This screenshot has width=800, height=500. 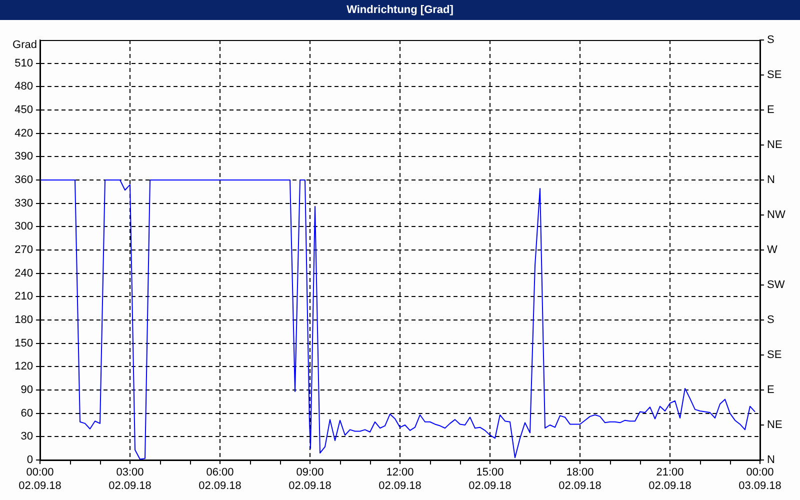 What do you see at coordinates (26, 390) in the screenshot?
I see `y-tick-label: 90` at bounding box center [26, 390].